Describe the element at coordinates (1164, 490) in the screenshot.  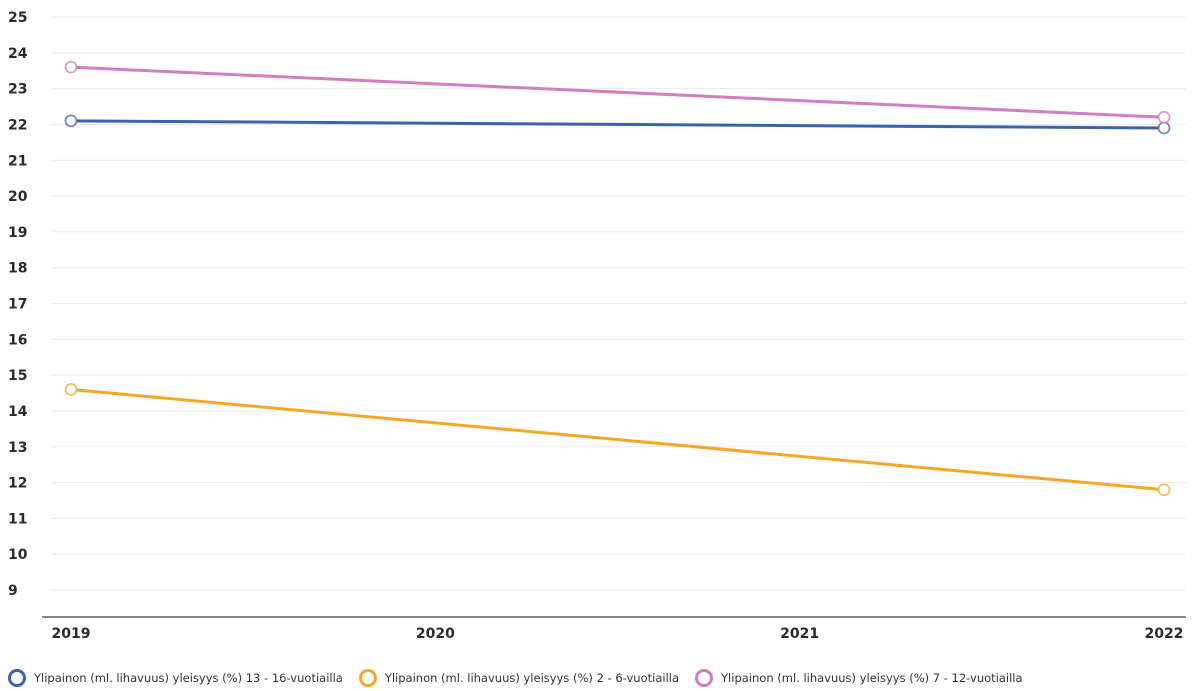
I see `data-point-1-2022` at that location.